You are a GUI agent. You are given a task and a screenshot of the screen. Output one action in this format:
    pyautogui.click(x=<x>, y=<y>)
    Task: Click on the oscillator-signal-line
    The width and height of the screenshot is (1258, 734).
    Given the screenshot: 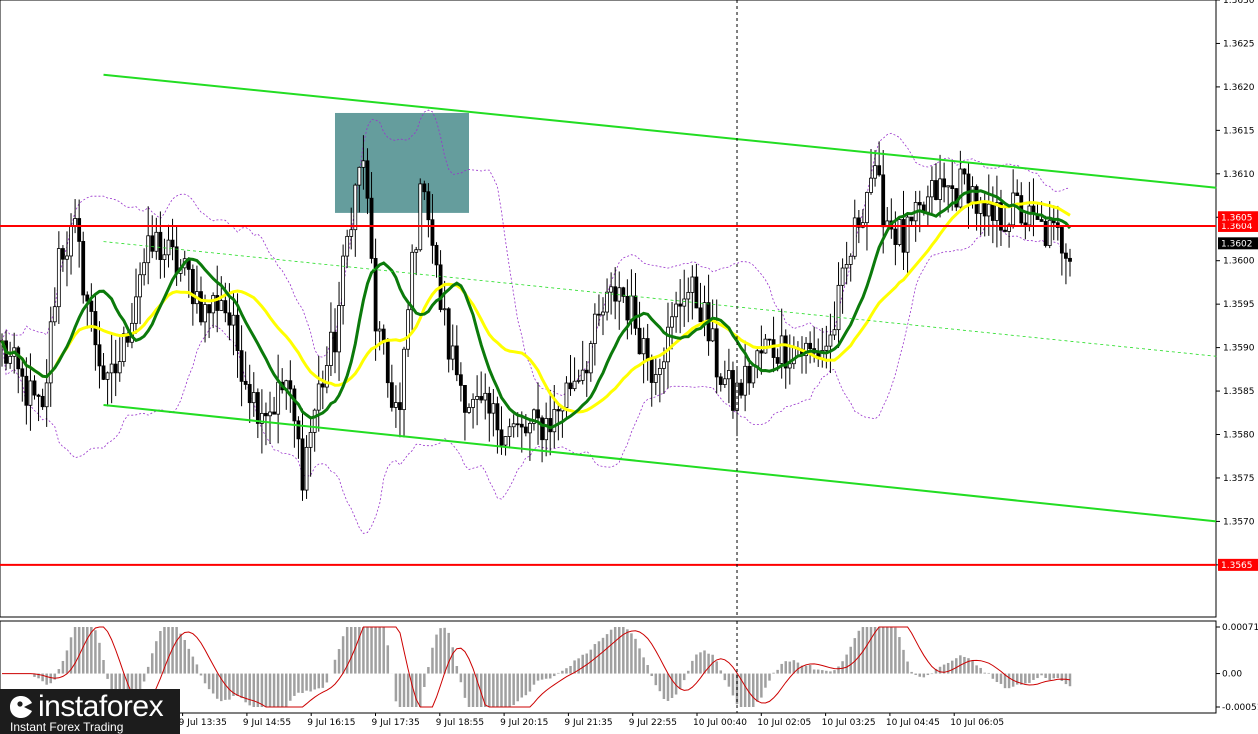 What is the action you would take?
    pyautogui.click(x=536, y=667)
    